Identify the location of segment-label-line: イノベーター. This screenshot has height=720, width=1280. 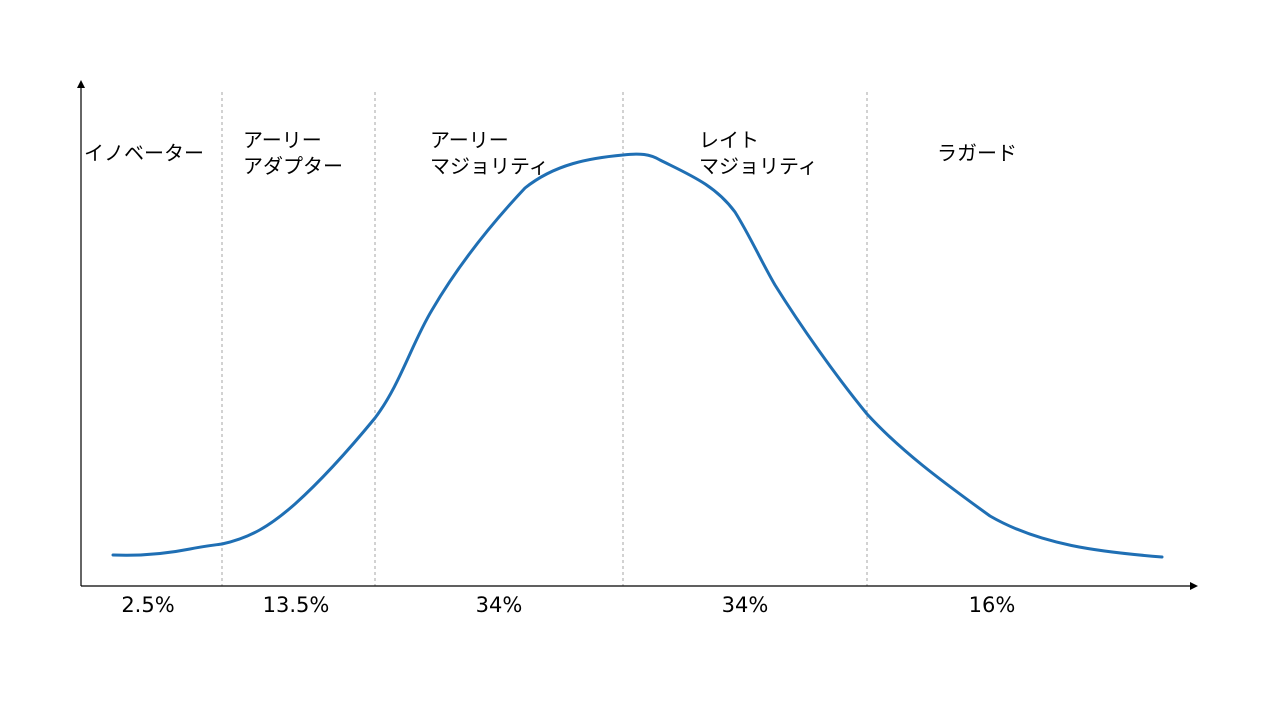
(144, 153).